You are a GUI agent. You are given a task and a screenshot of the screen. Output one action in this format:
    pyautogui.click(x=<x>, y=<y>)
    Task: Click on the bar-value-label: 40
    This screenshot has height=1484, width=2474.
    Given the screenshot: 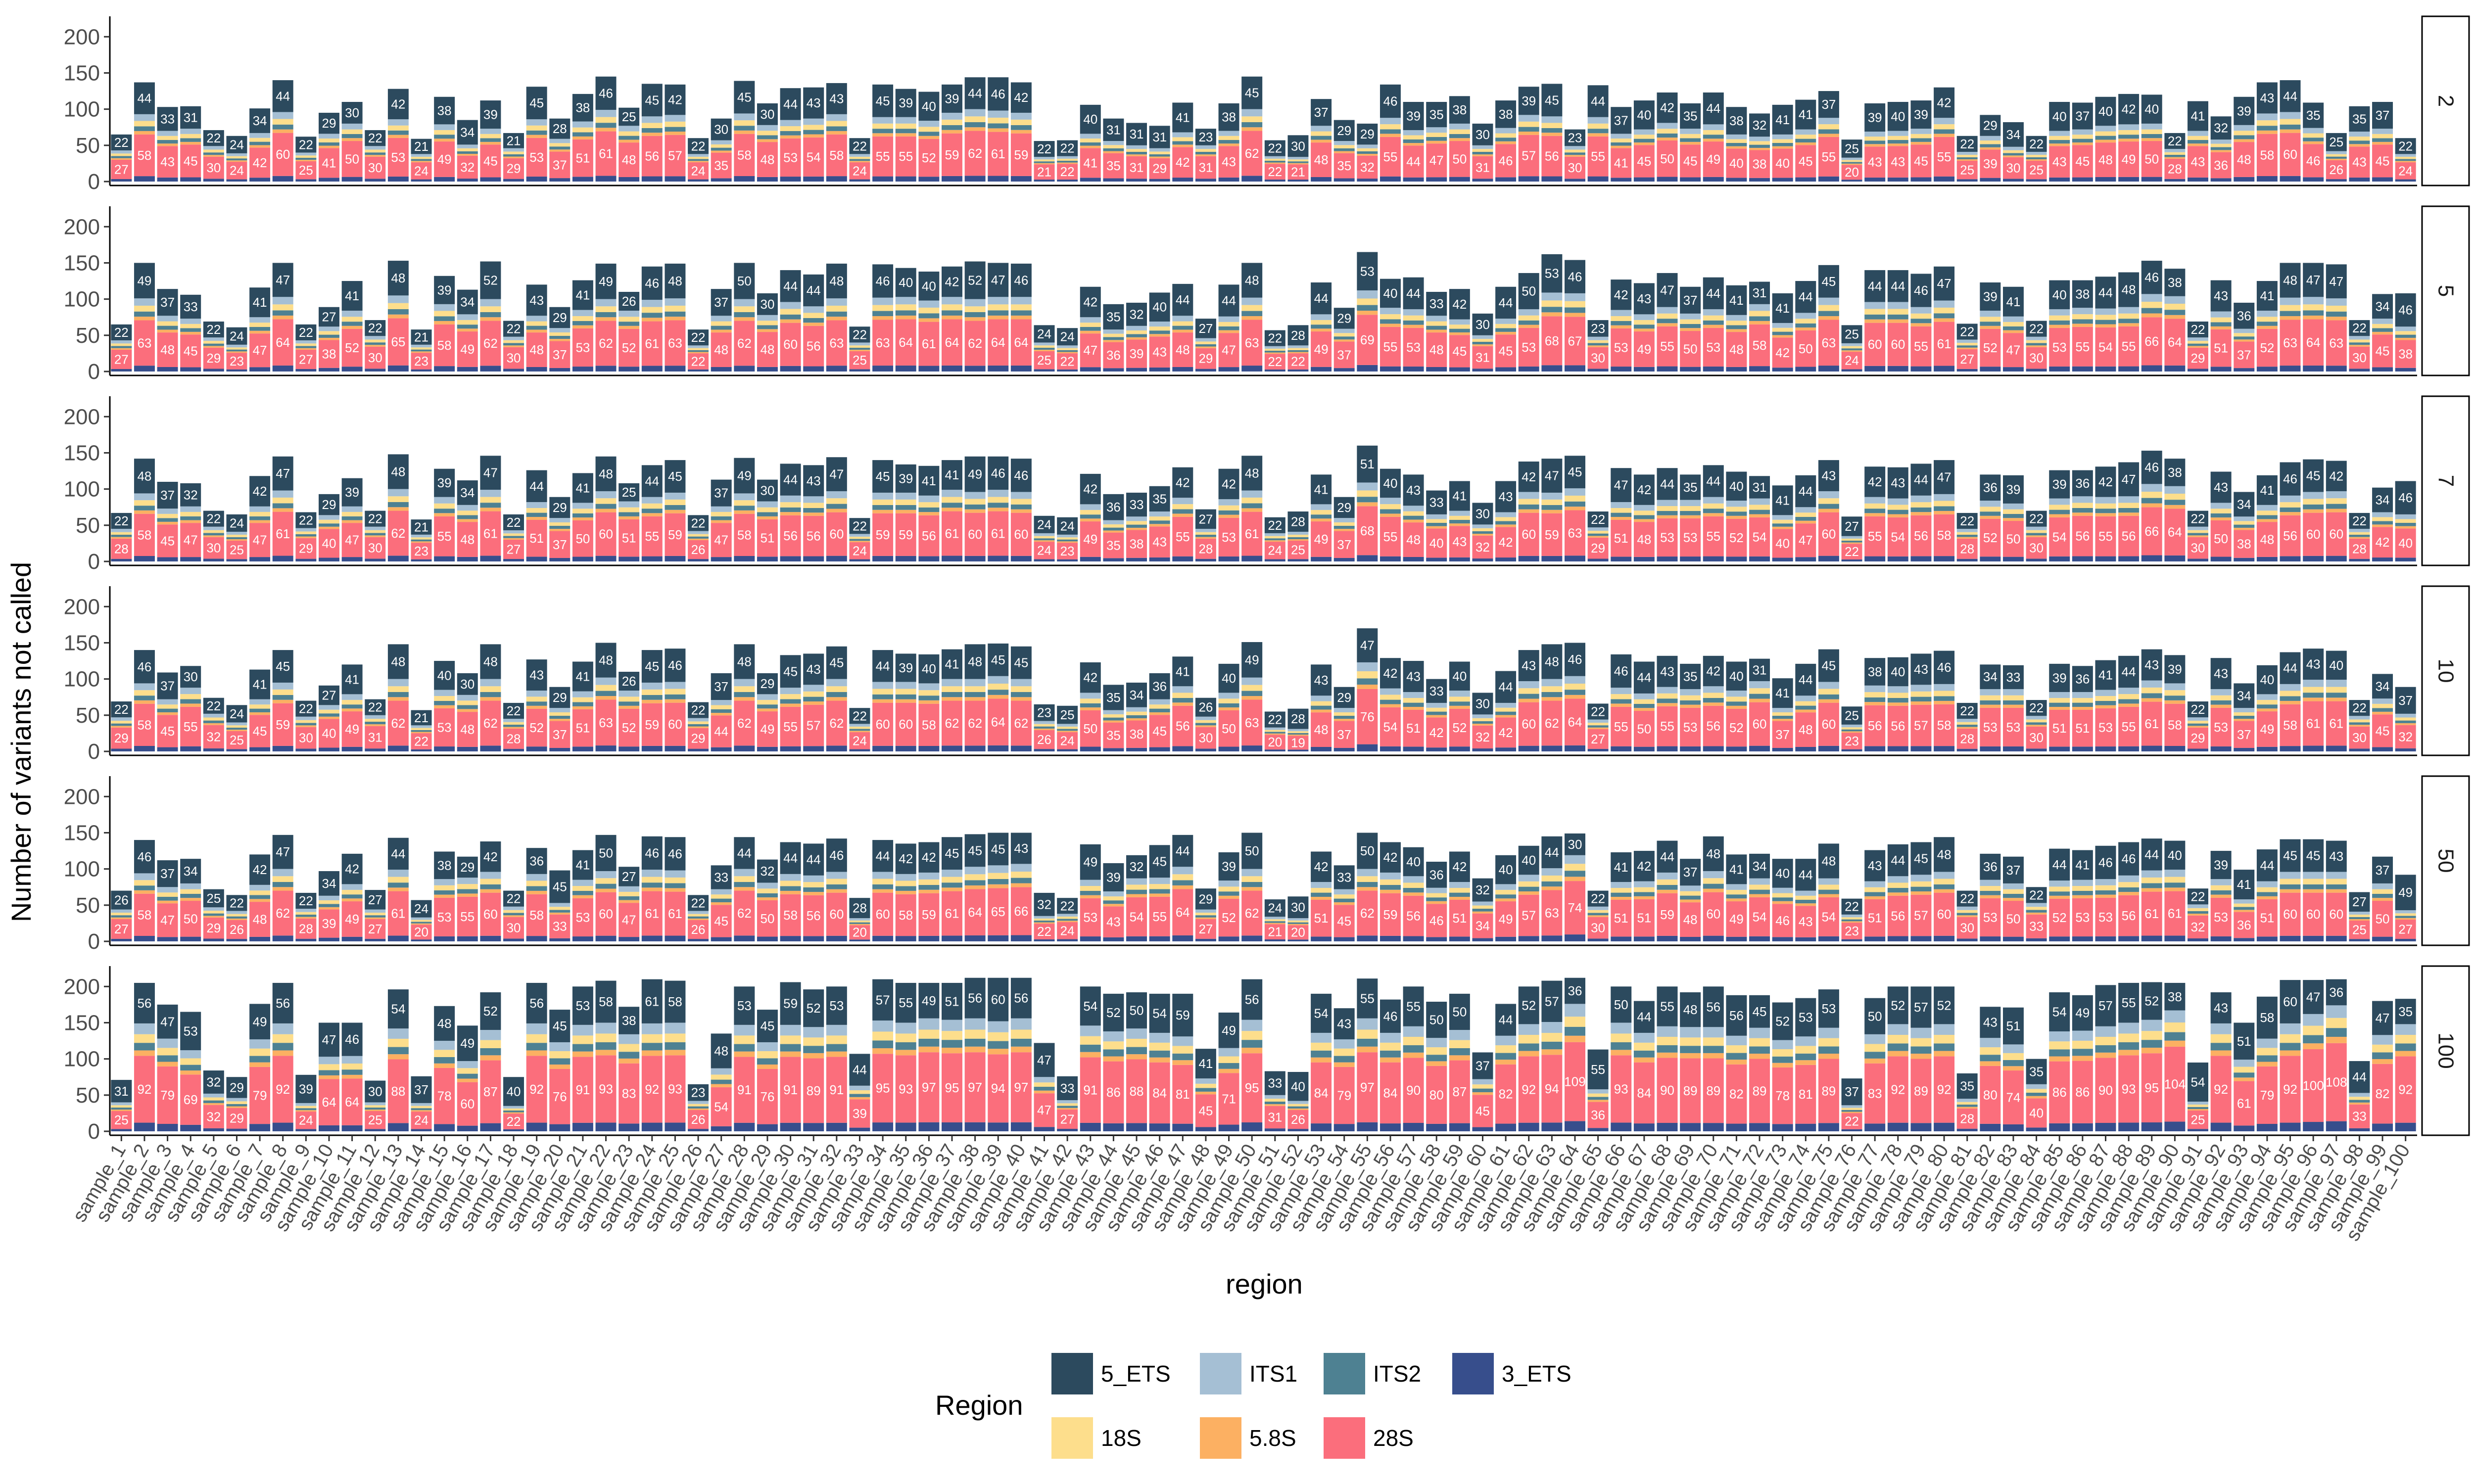 What is the action you would take?
    pyautogui.click(x=1898, y=671)
    